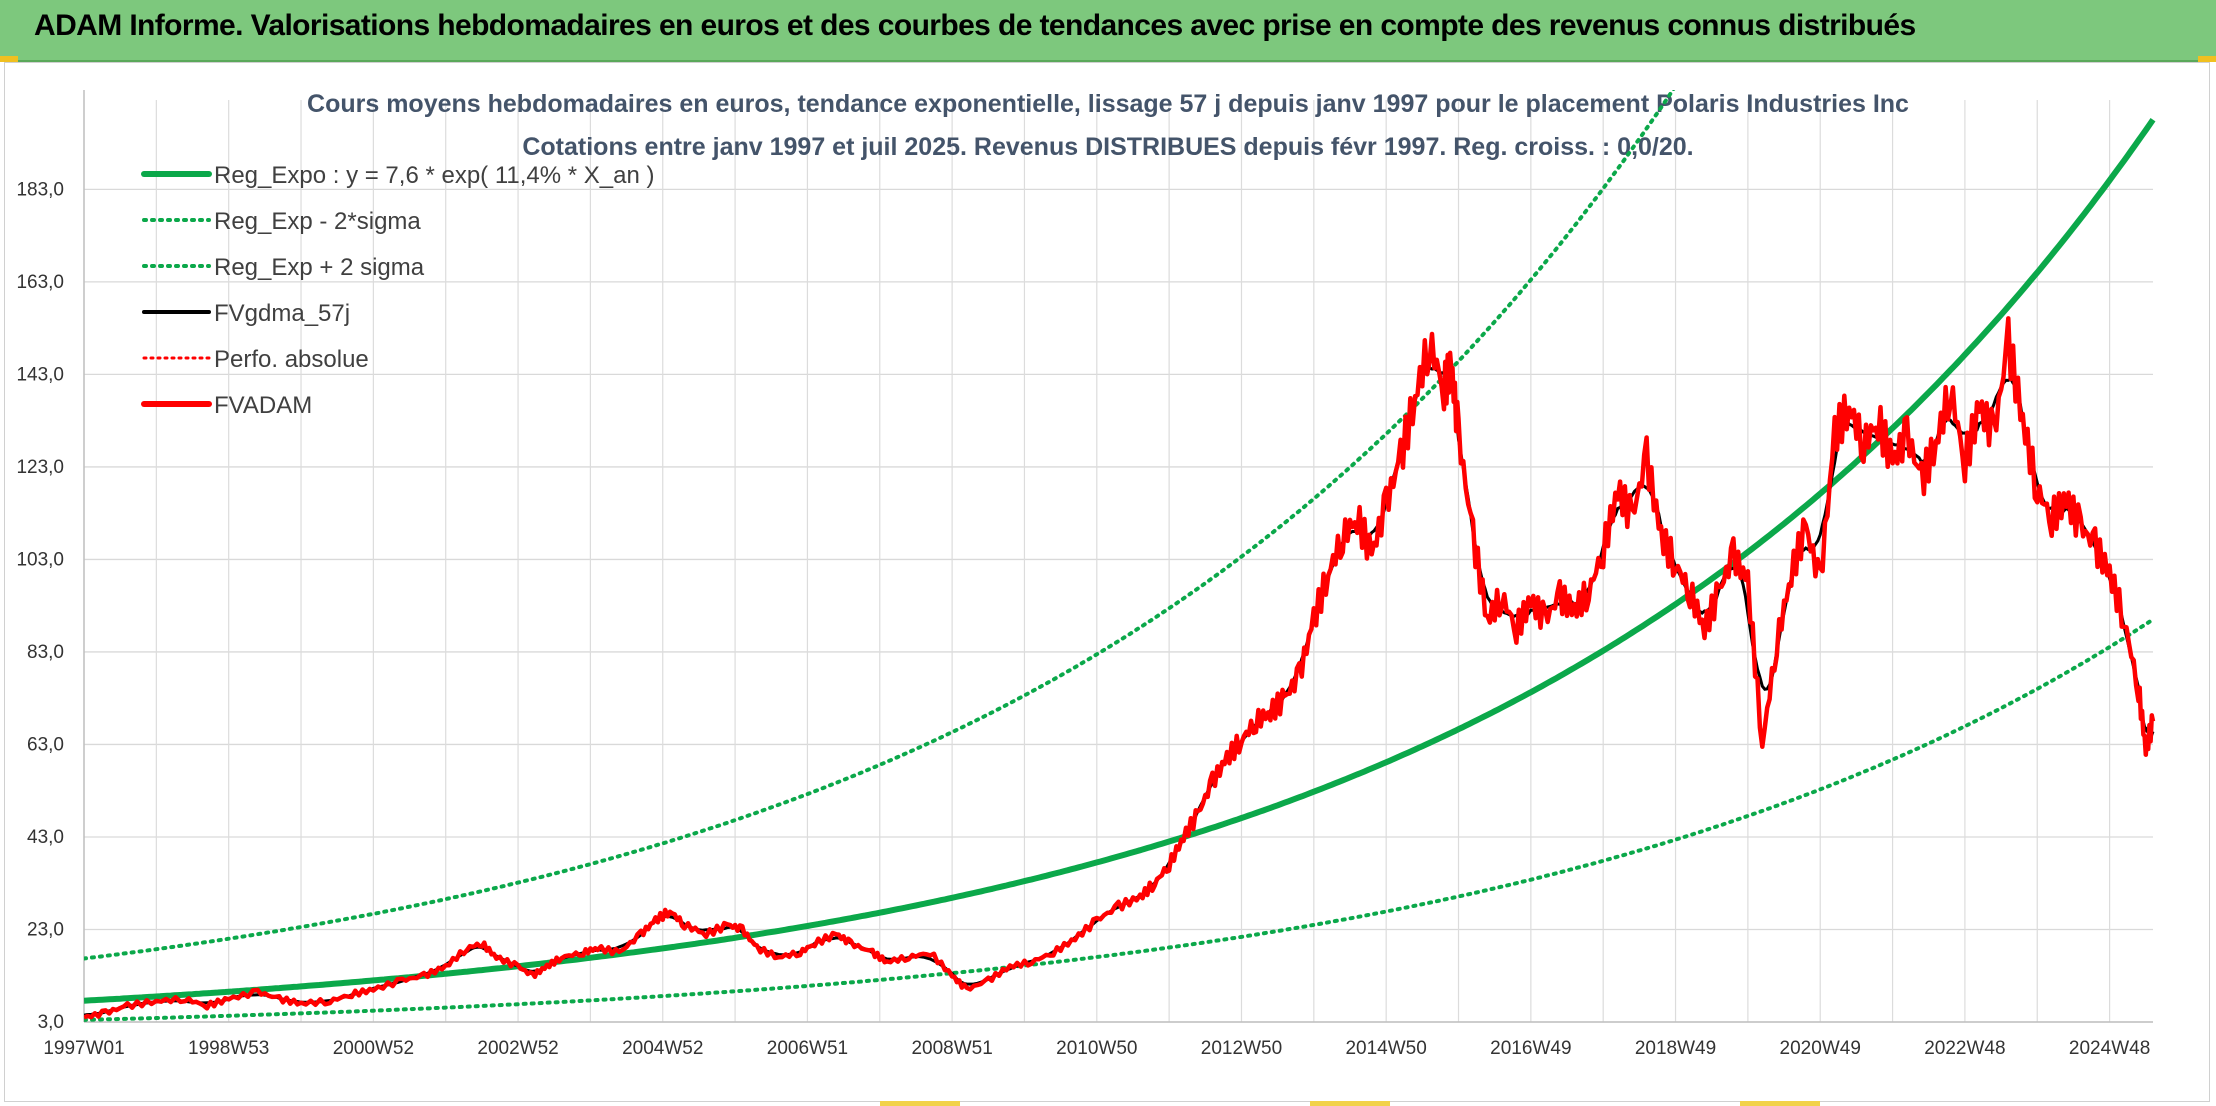  I want to click on x-tick-label: 1997W01, so click(83, 1048).